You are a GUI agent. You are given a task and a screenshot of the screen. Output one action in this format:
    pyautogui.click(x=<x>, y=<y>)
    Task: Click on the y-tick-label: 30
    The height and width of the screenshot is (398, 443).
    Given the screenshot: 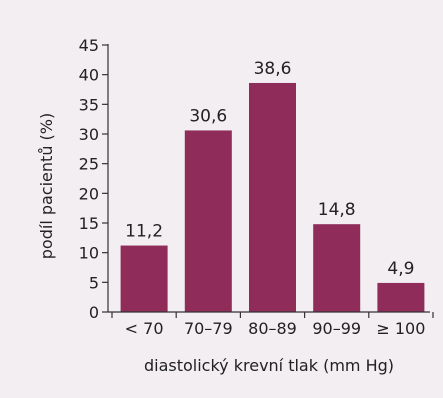 What is the action you would take?
    pyautogui.click(x=89, y=134)
    